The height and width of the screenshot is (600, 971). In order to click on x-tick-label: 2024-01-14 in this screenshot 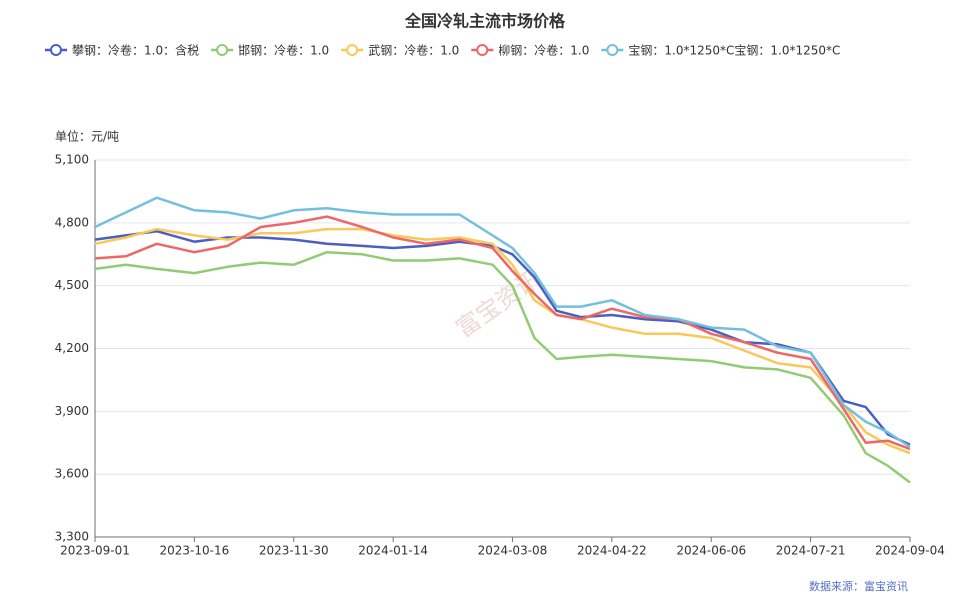, I will do `click(393, 551)`.